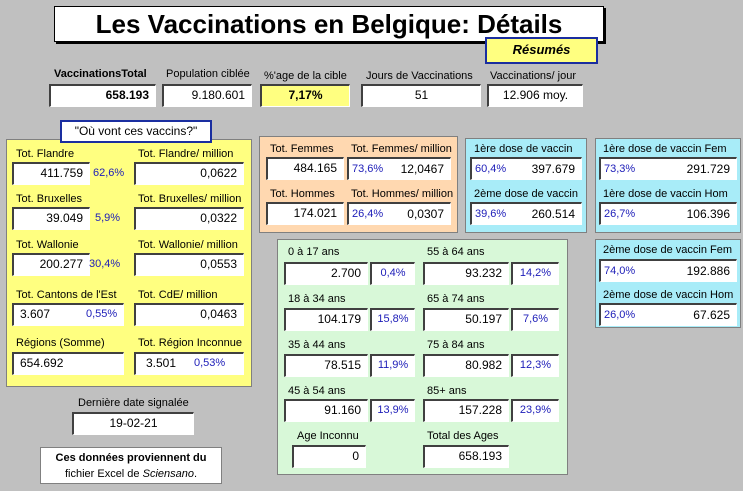 This screenshot has height=491, width=743. I want to click on total-ages-value: 658.193, so click(466, 456).